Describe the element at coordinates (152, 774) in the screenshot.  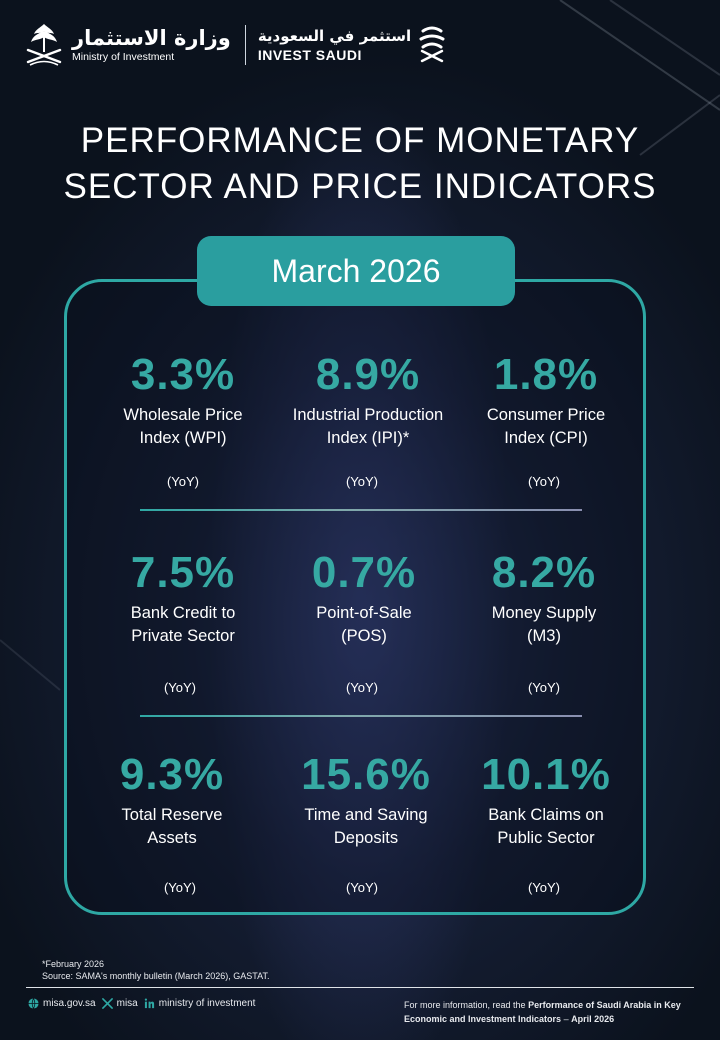
I see `indicator-number: 9.3` at that location.